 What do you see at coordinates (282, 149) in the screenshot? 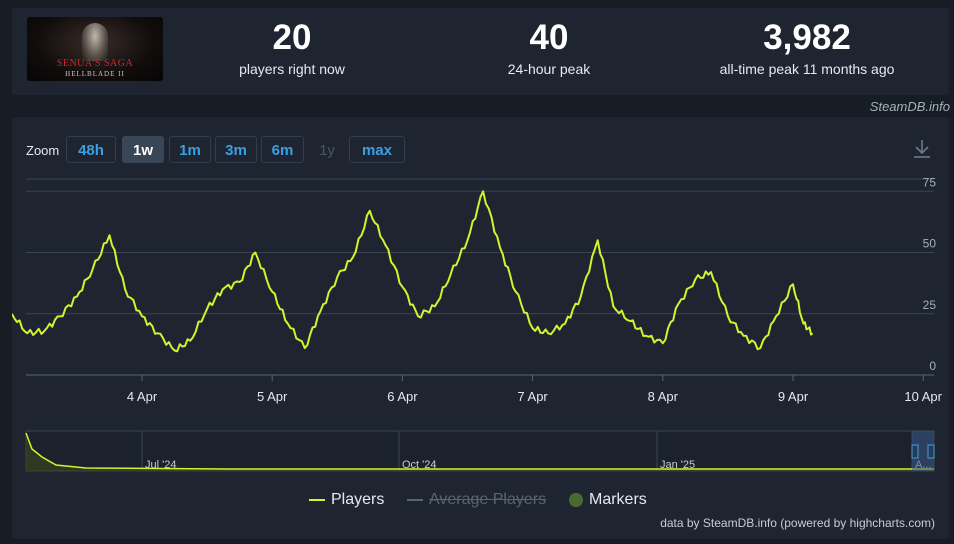
I see `zoom-6m-button: 6m` at bounding box center [282, 149].